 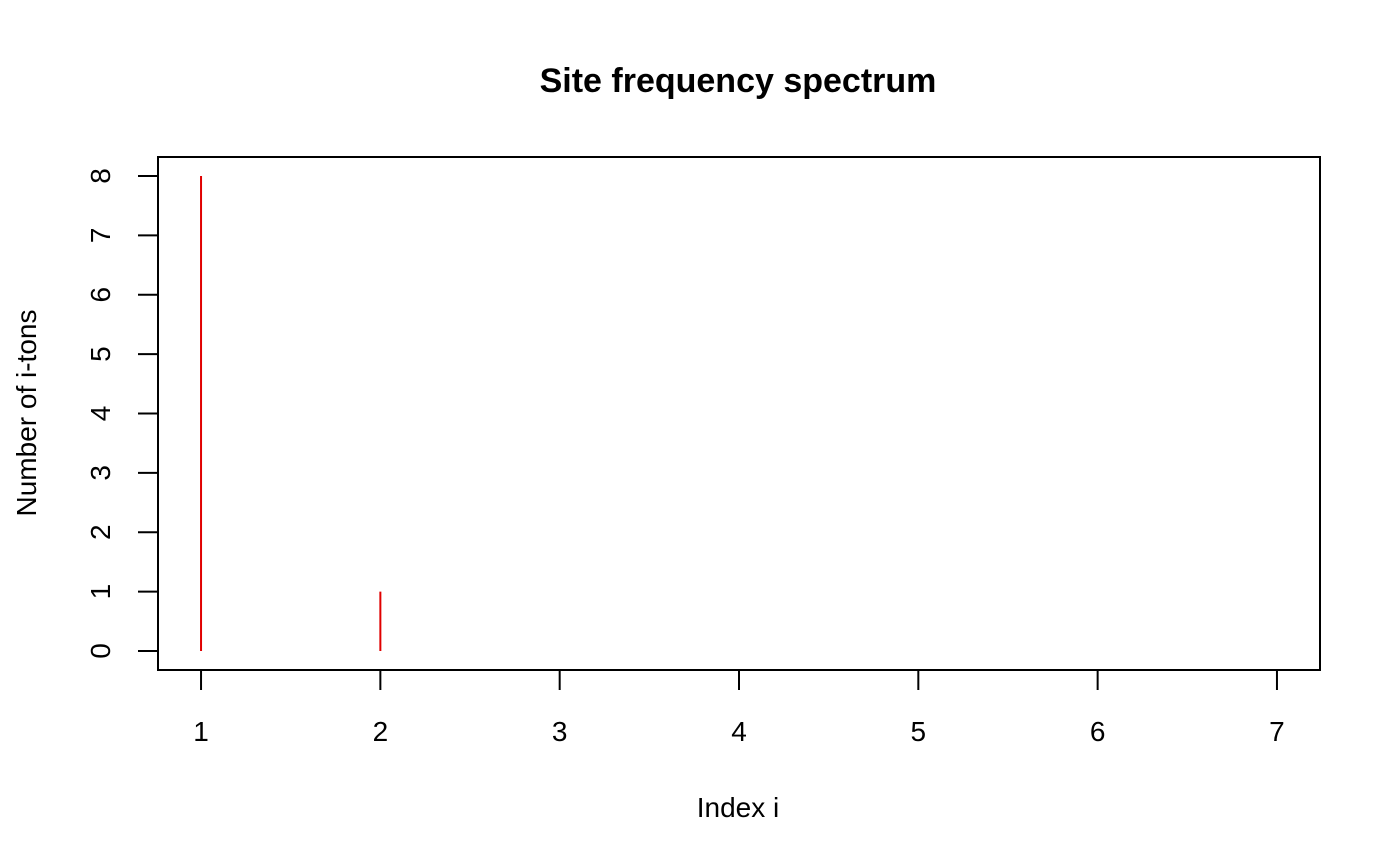 I want to click on y-tick-label: 3, so click(x=100, y=473).